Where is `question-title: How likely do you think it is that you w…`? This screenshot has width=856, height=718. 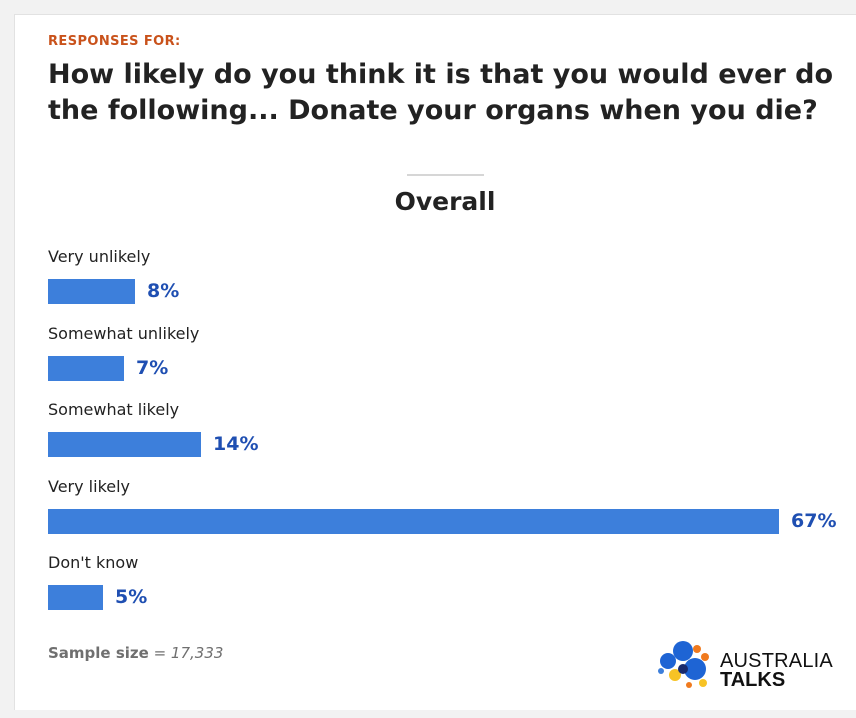 question-title: How likely do you think it is that you w… is located at coordinates (441, 92).